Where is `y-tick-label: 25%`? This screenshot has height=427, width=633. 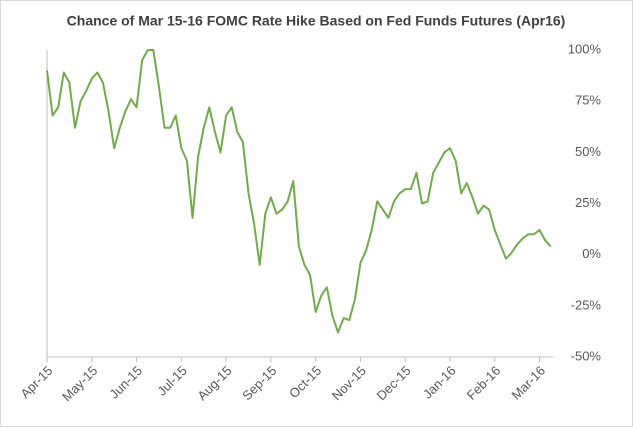 y-tick-label: 25% is located at coordinates (588, 202).